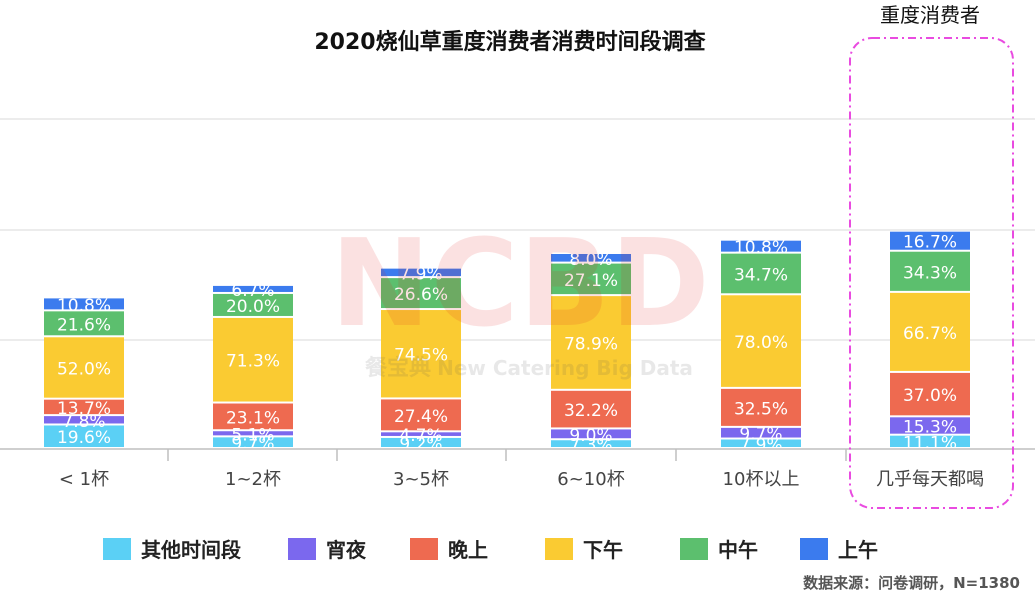 Image resolution: width=1035 pixels, height=598 pixels. I want to click on data-label: 21.6%, so click(84, 325).